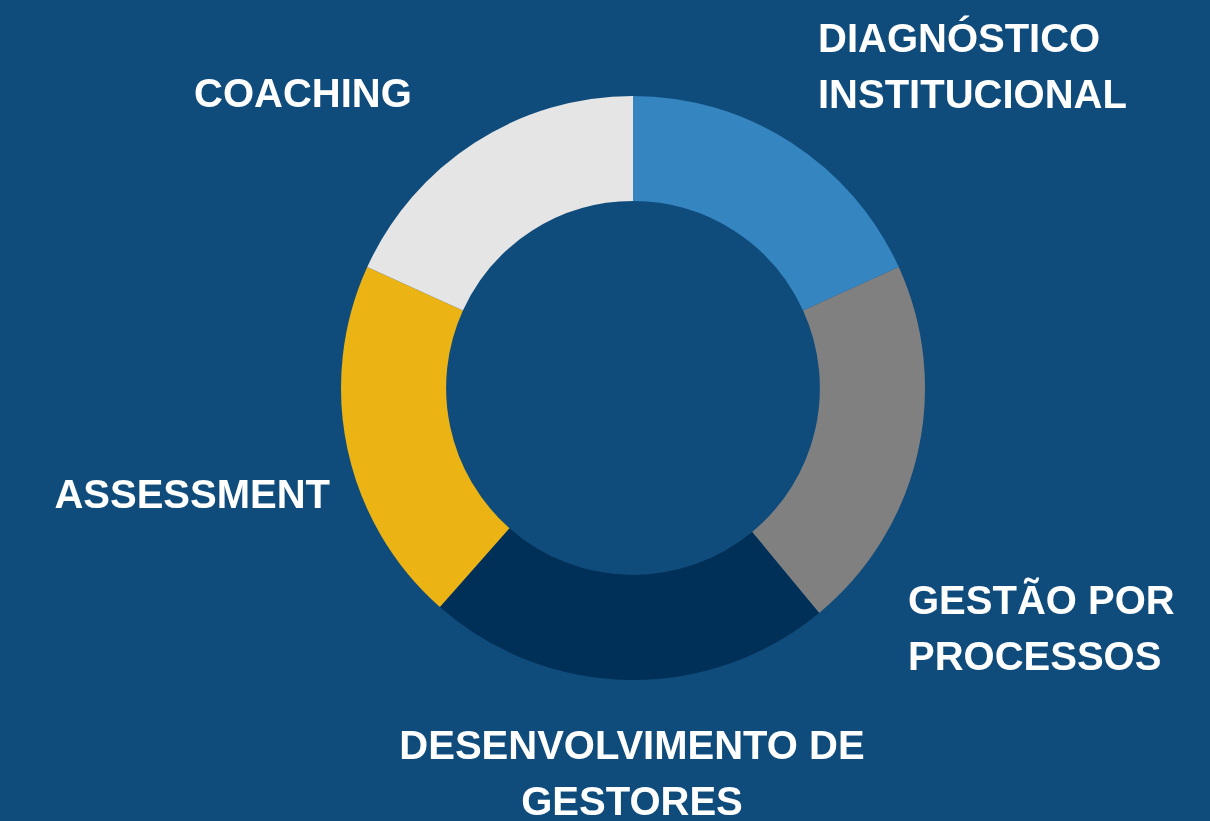 Image resolution: width=1210 pixels, height=821 pixels. Describe the element at coordinates (303, 93) in the screenshot. I see `slice-label: COACHING` at that location.